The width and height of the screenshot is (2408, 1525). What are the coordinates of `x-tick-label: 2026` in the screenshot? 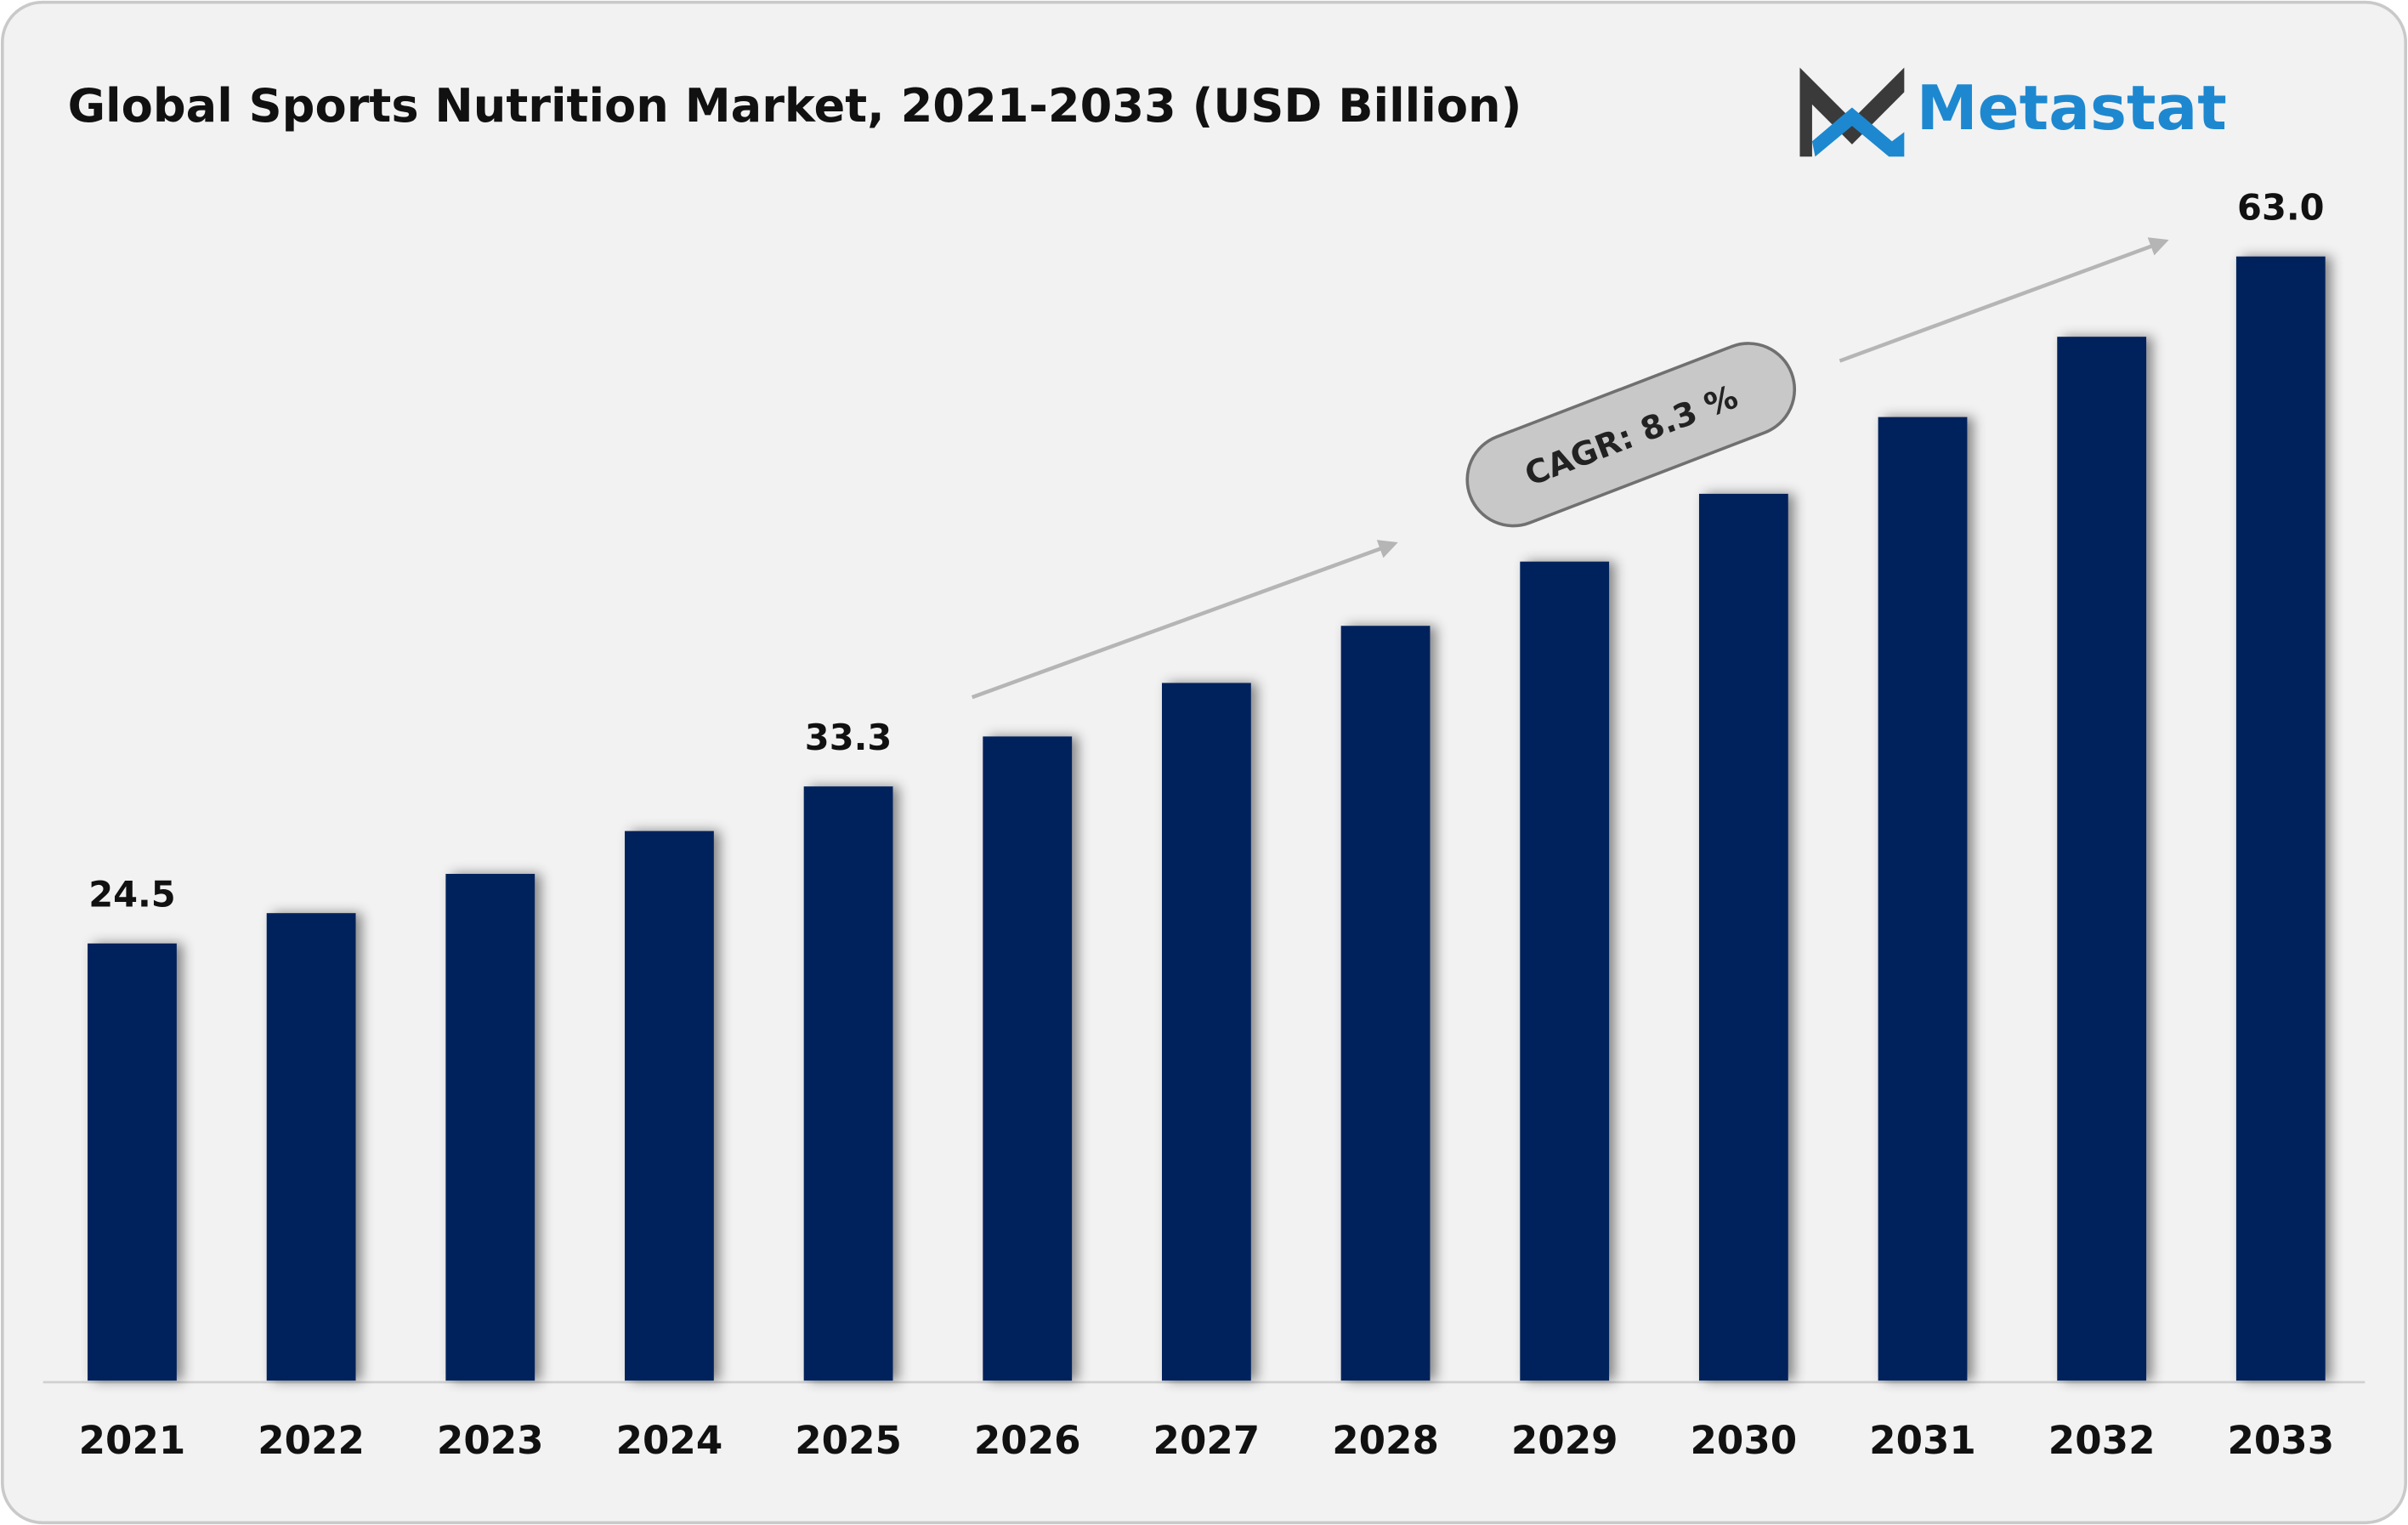 It's located at (1028, 1440).